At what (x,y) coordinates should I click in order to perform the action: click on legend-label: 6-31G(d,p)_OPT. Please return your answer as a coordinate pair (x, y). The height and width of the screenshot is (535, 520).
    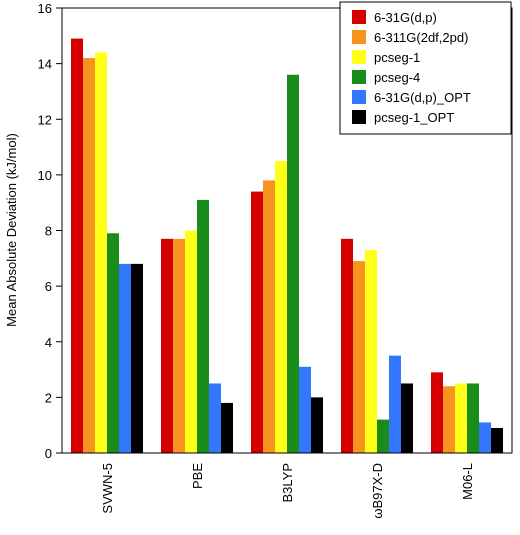
    Looking at the image, I should click on (422, 97).